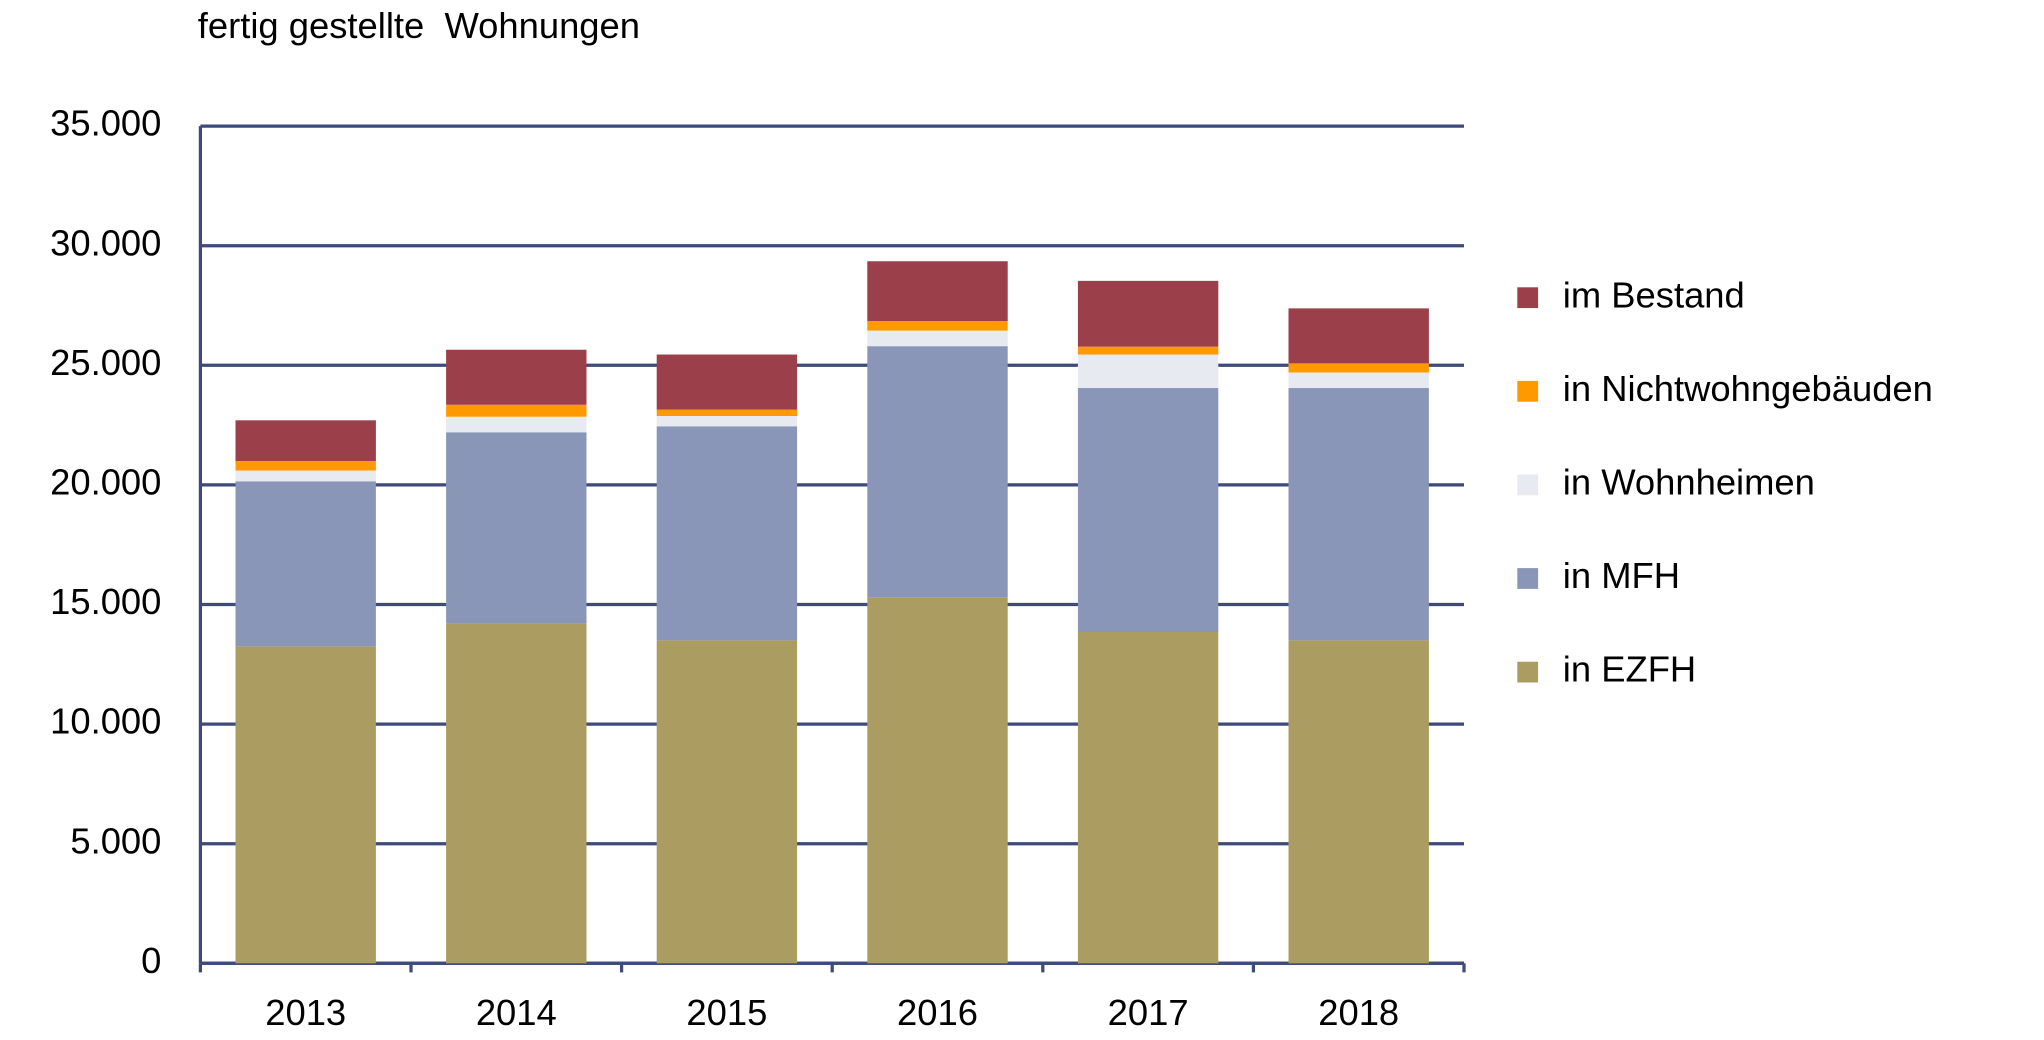  What do you see at coordinates (1748, 388) in the screenshot?
I see `legend-label: in Nichtwohngebäuden` at bounding box center [1748, 388].